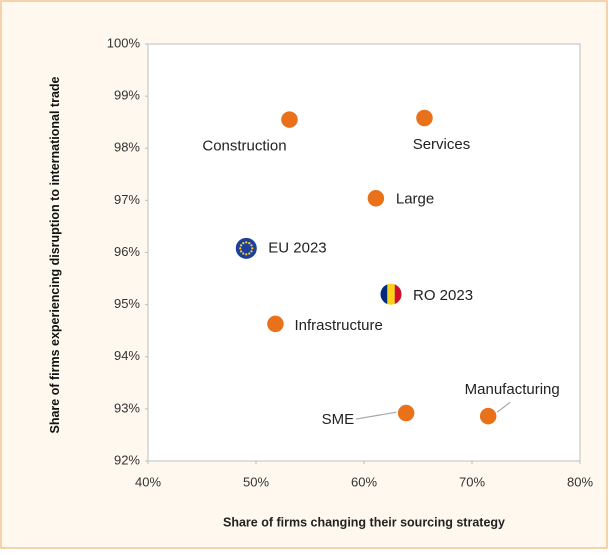 The width and height of the screenshot is (609, 555). I want to click on point-label: EU 2023, so click(297, 247).